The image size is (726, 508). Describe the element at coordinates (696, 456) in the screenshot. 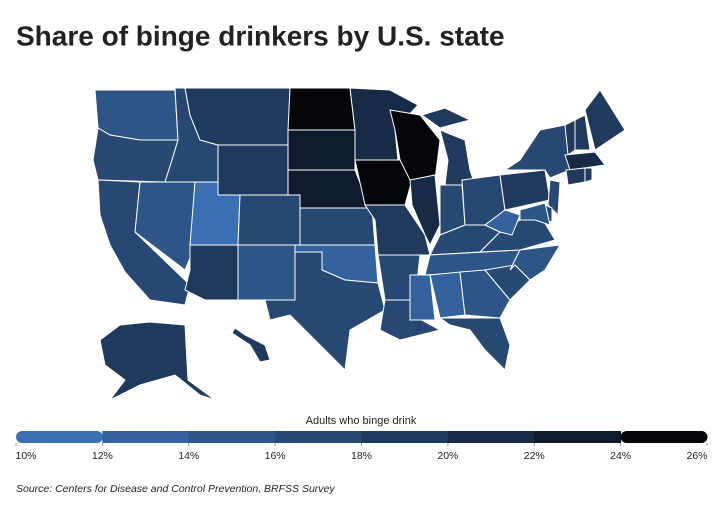

I see `legend-tick-label: 26%` at that location.